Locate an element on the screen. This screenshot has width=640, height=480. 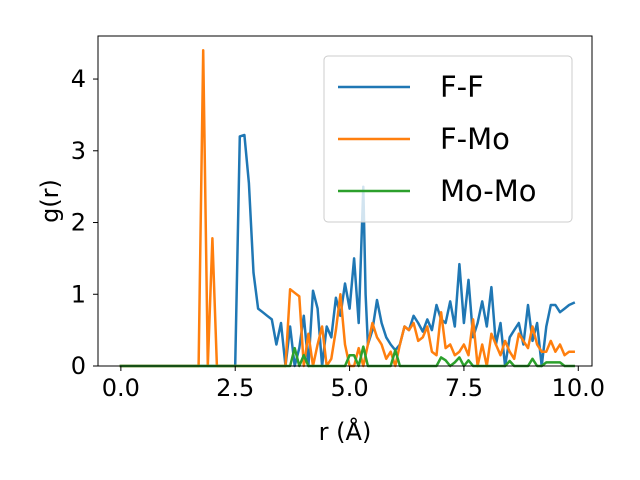
legend-frame is located at coordinates (448, 139).